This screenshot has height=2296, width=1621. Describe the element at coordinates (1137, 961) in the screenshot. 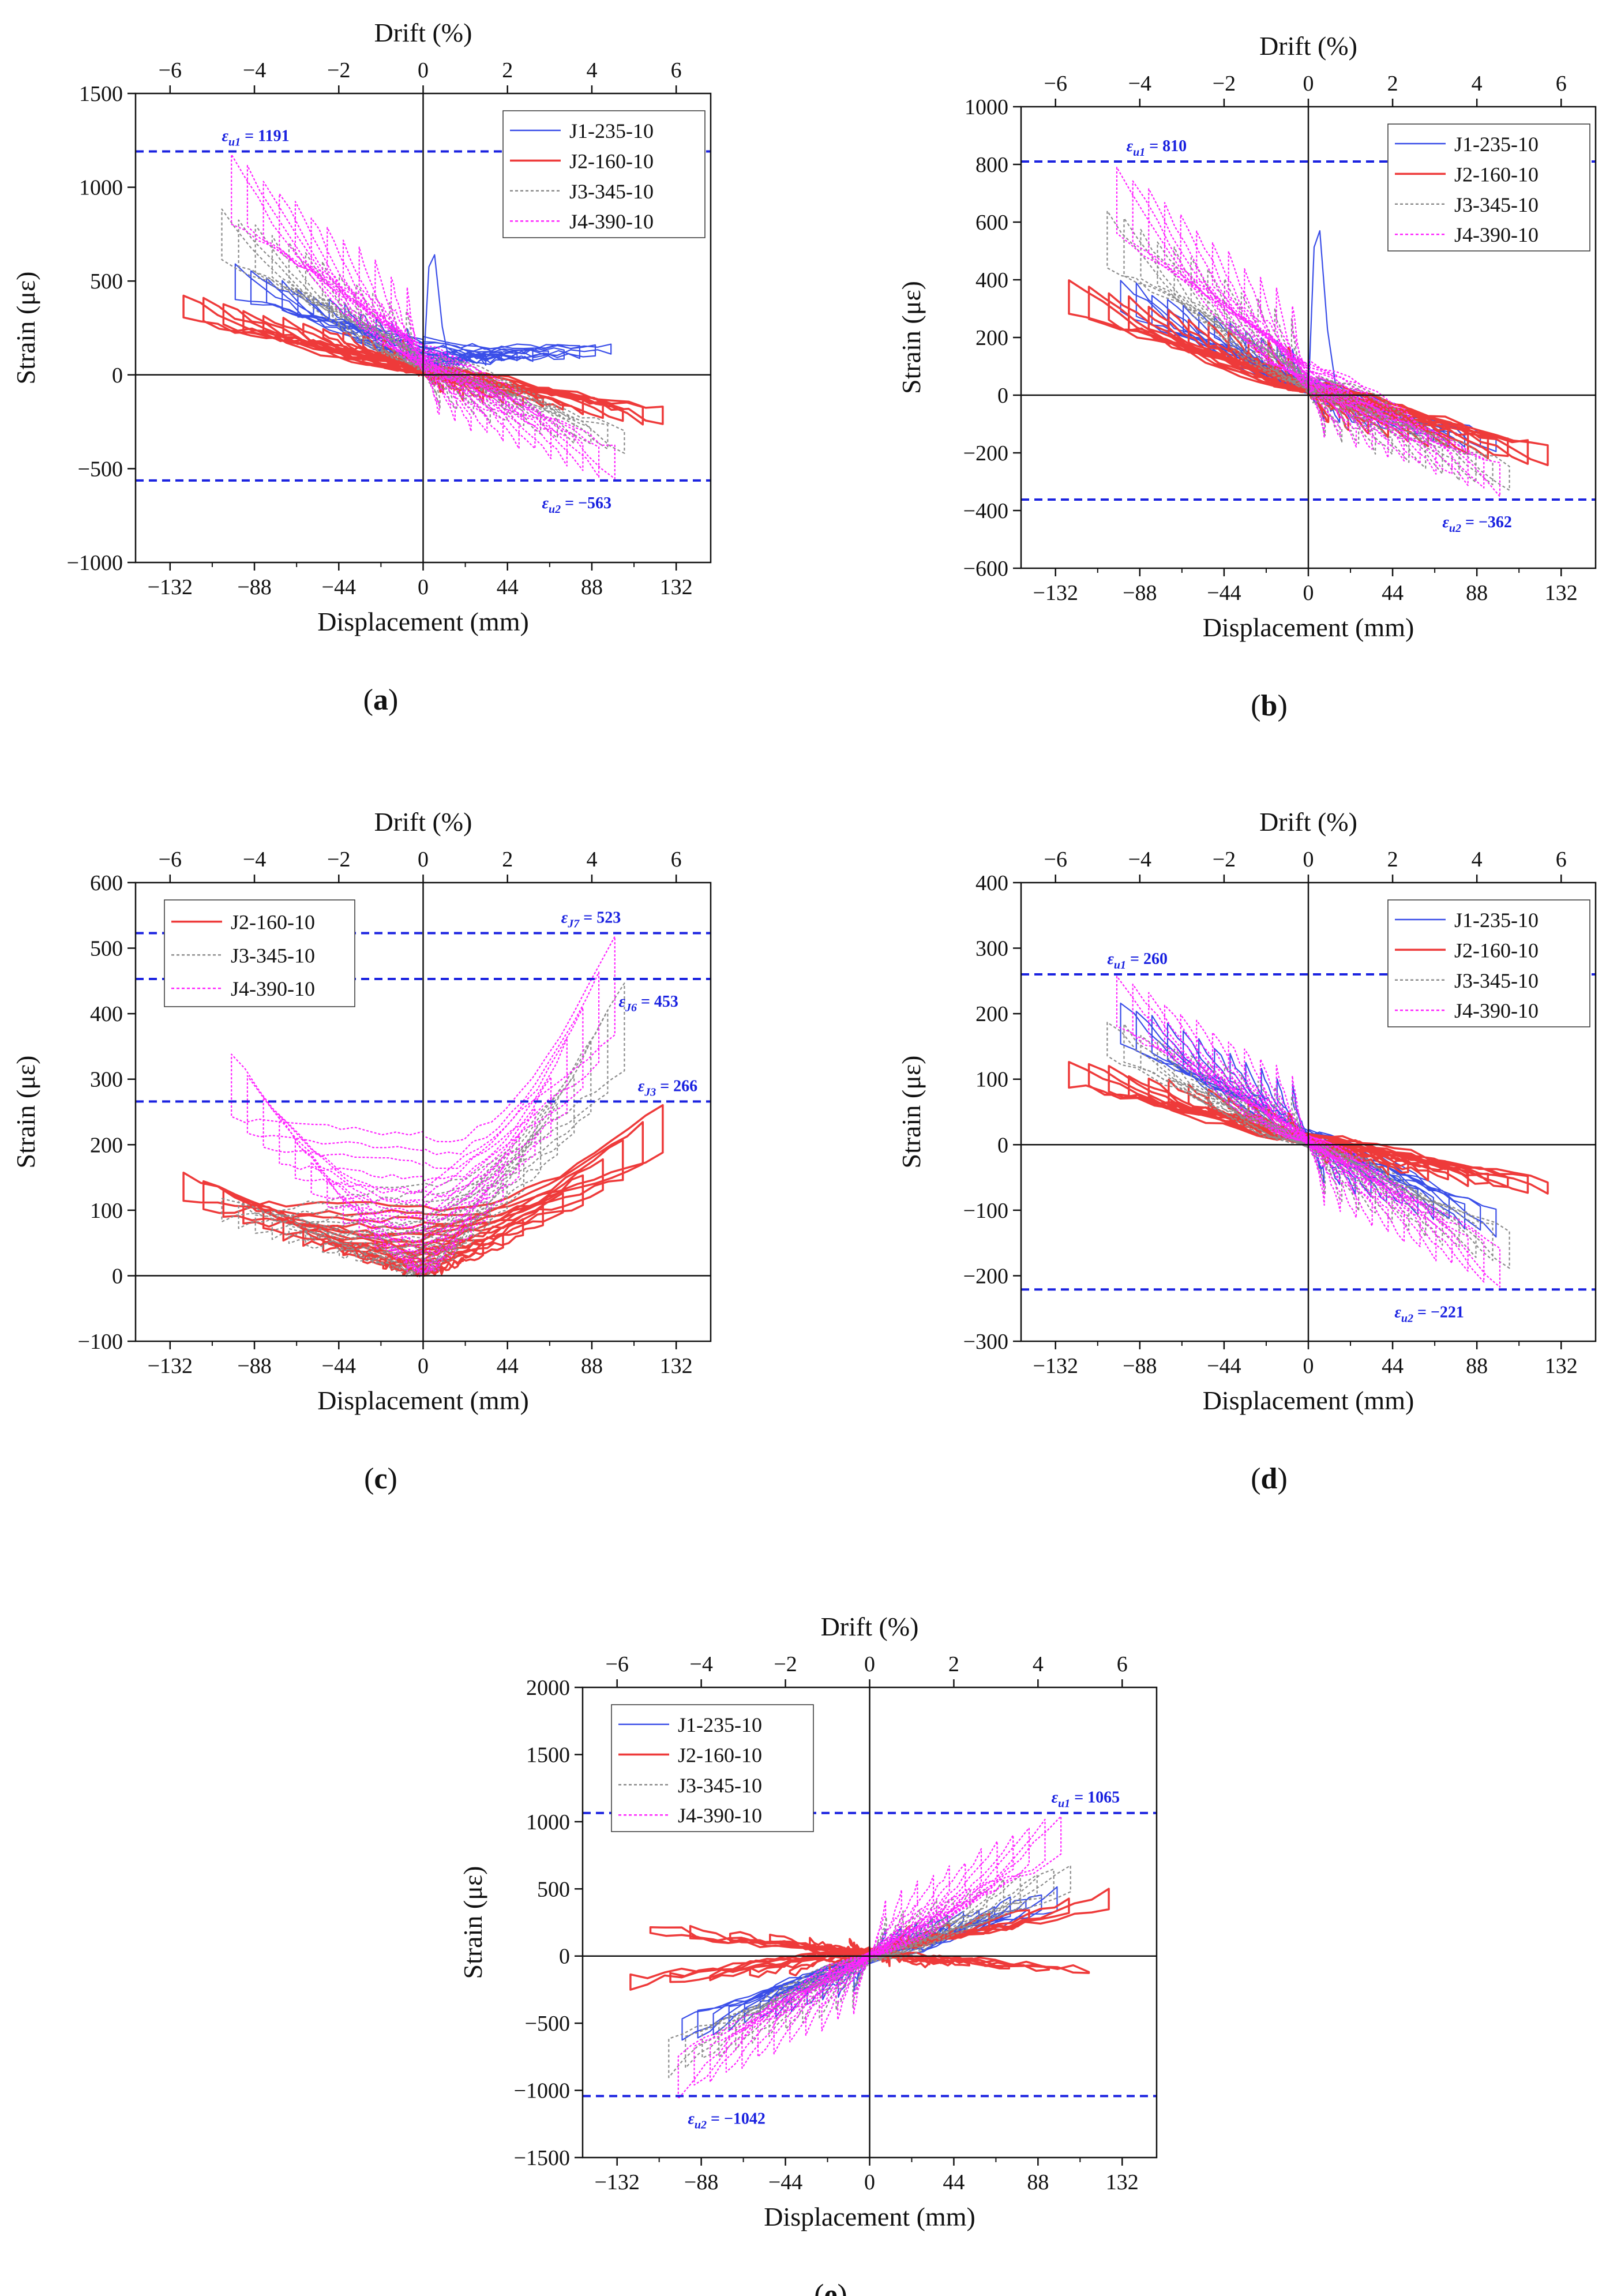

I see `limit-label: εu1 = 260` at that location.